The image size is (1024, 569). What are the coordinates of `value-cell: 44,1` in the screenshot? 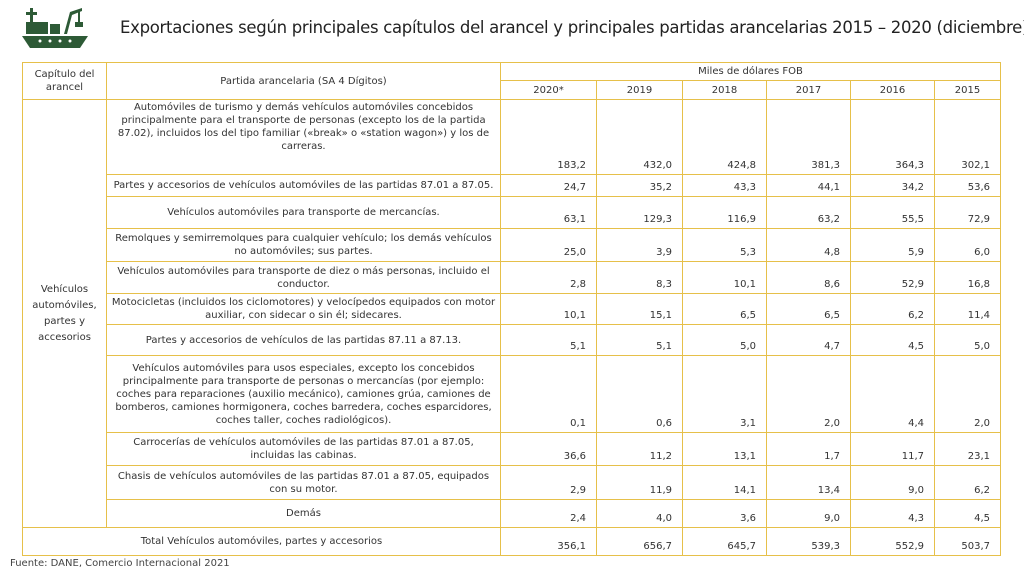 It's located at (808, 185).